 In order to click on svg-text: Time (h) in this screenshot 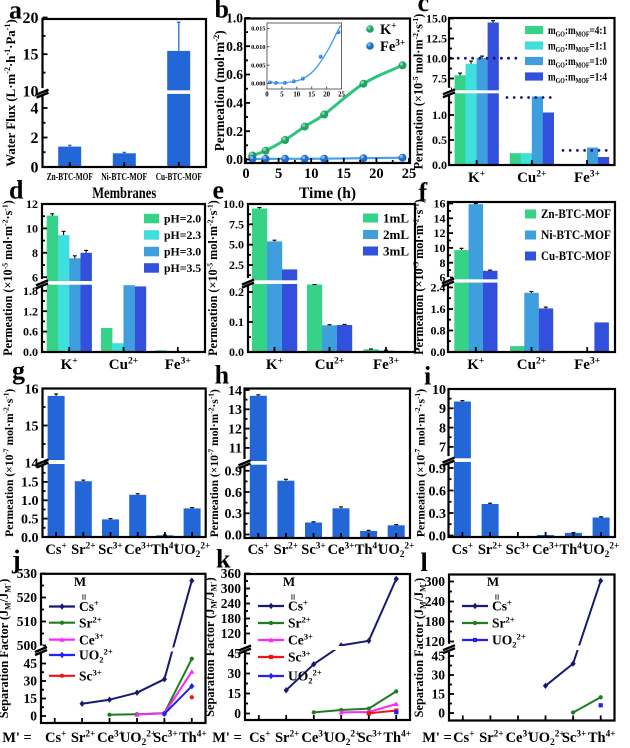, I will do `click(327, 193)`.